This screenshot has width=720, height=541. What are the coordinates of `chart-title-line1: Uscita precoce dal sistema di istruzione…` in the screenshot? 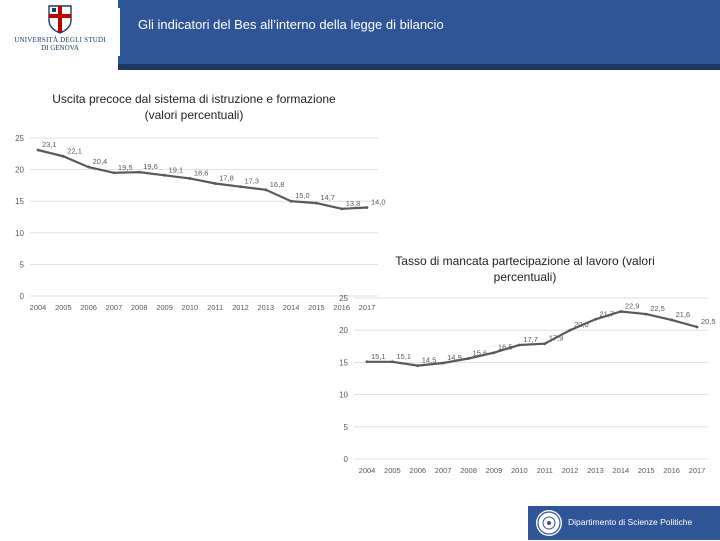 It's located at (194, 99).